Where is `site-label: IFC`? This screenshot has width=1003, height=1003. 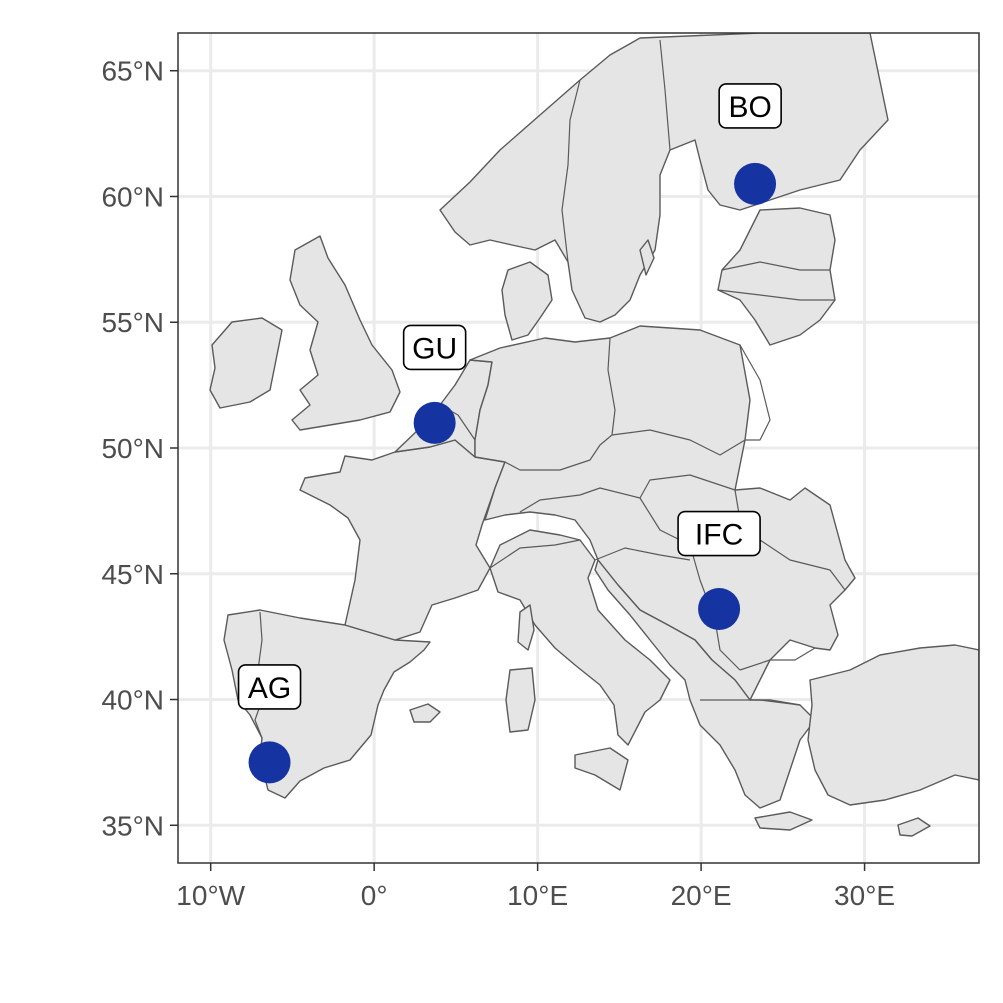 site-label: IFC is located at coordinates (719, 535).